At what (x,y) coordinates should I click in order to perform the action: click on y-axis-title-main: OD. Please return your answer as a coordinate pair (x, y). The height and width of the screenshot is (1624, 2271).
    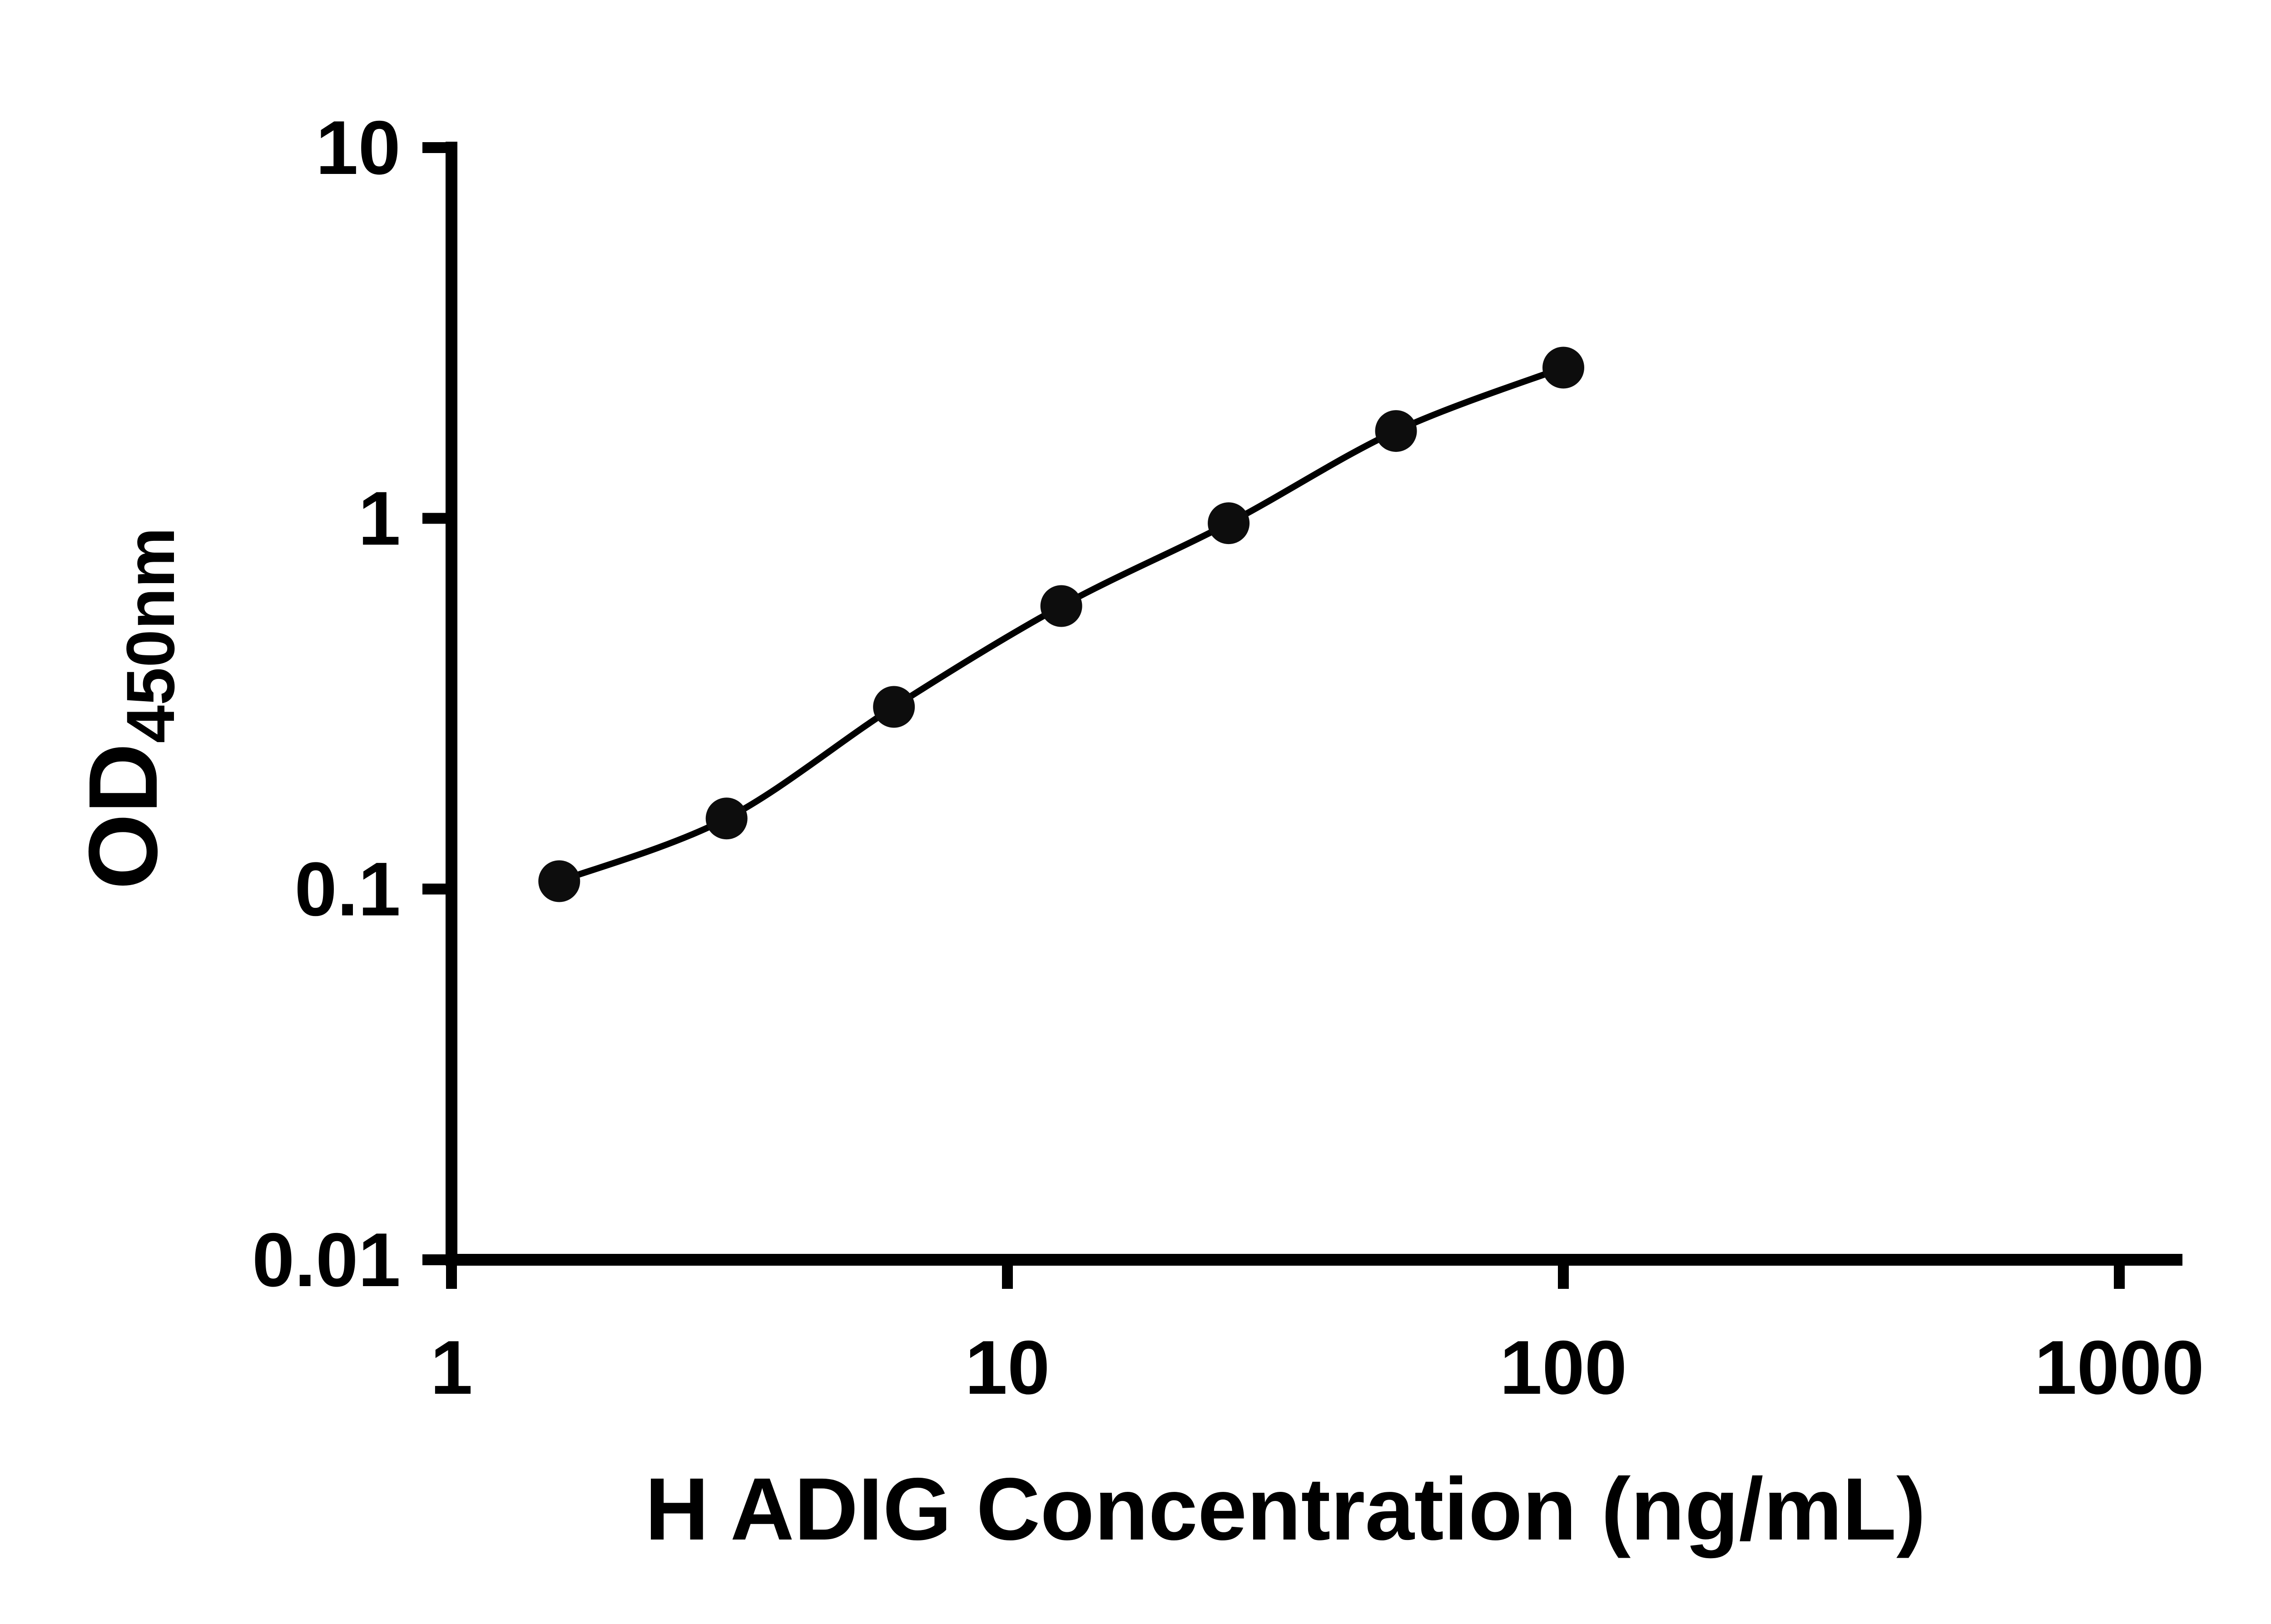
    Looking at the image, I should click on (123, 816).